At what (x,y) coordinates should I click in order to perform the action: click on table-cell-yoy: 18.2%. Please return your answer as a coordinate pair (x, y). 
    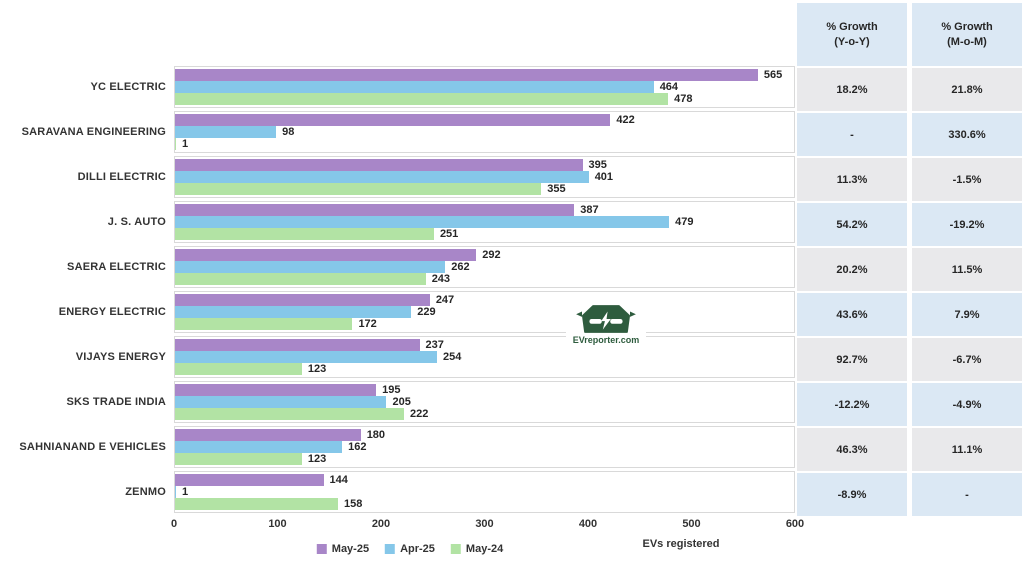
    Looking at the image, I should click on (852, 89).